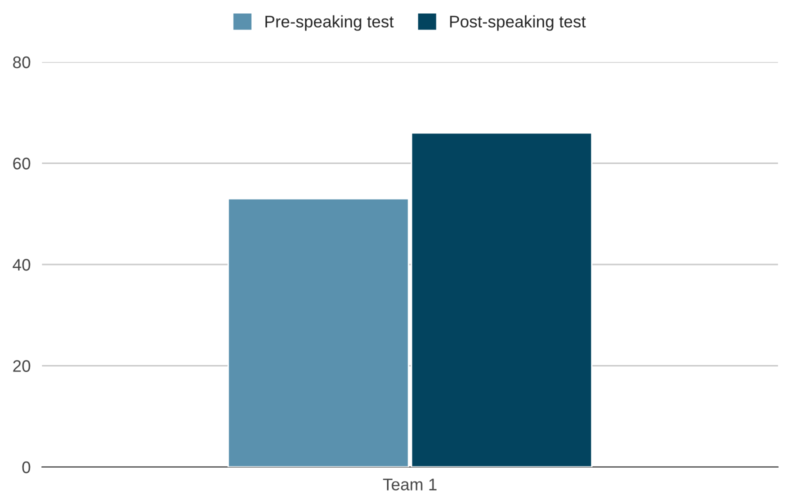 Image resolution: width=792 pixels, height=491 pixels. I want to click on x-tick-label: Team 1, so click(410, 484).